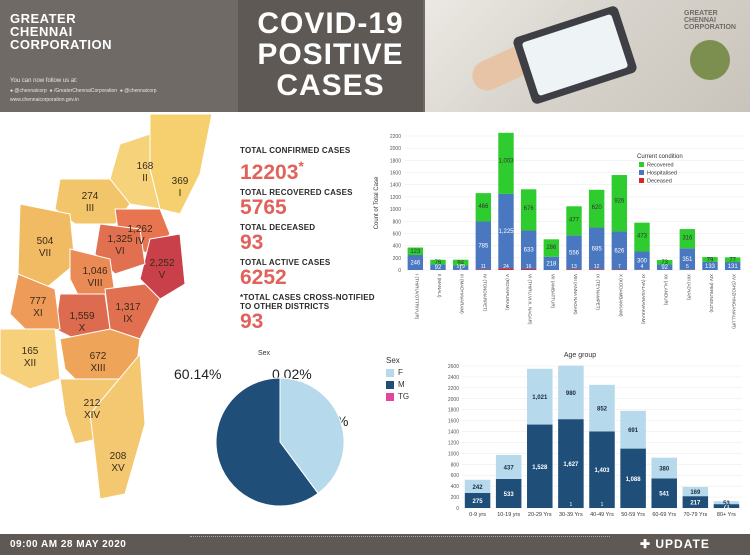 The width and height of the screenshot is (750, 555). What do you see at coordinates (145, 178) in the screenshot?
I see `map-zone-label-ii: II` at bounding box center [145, 178].